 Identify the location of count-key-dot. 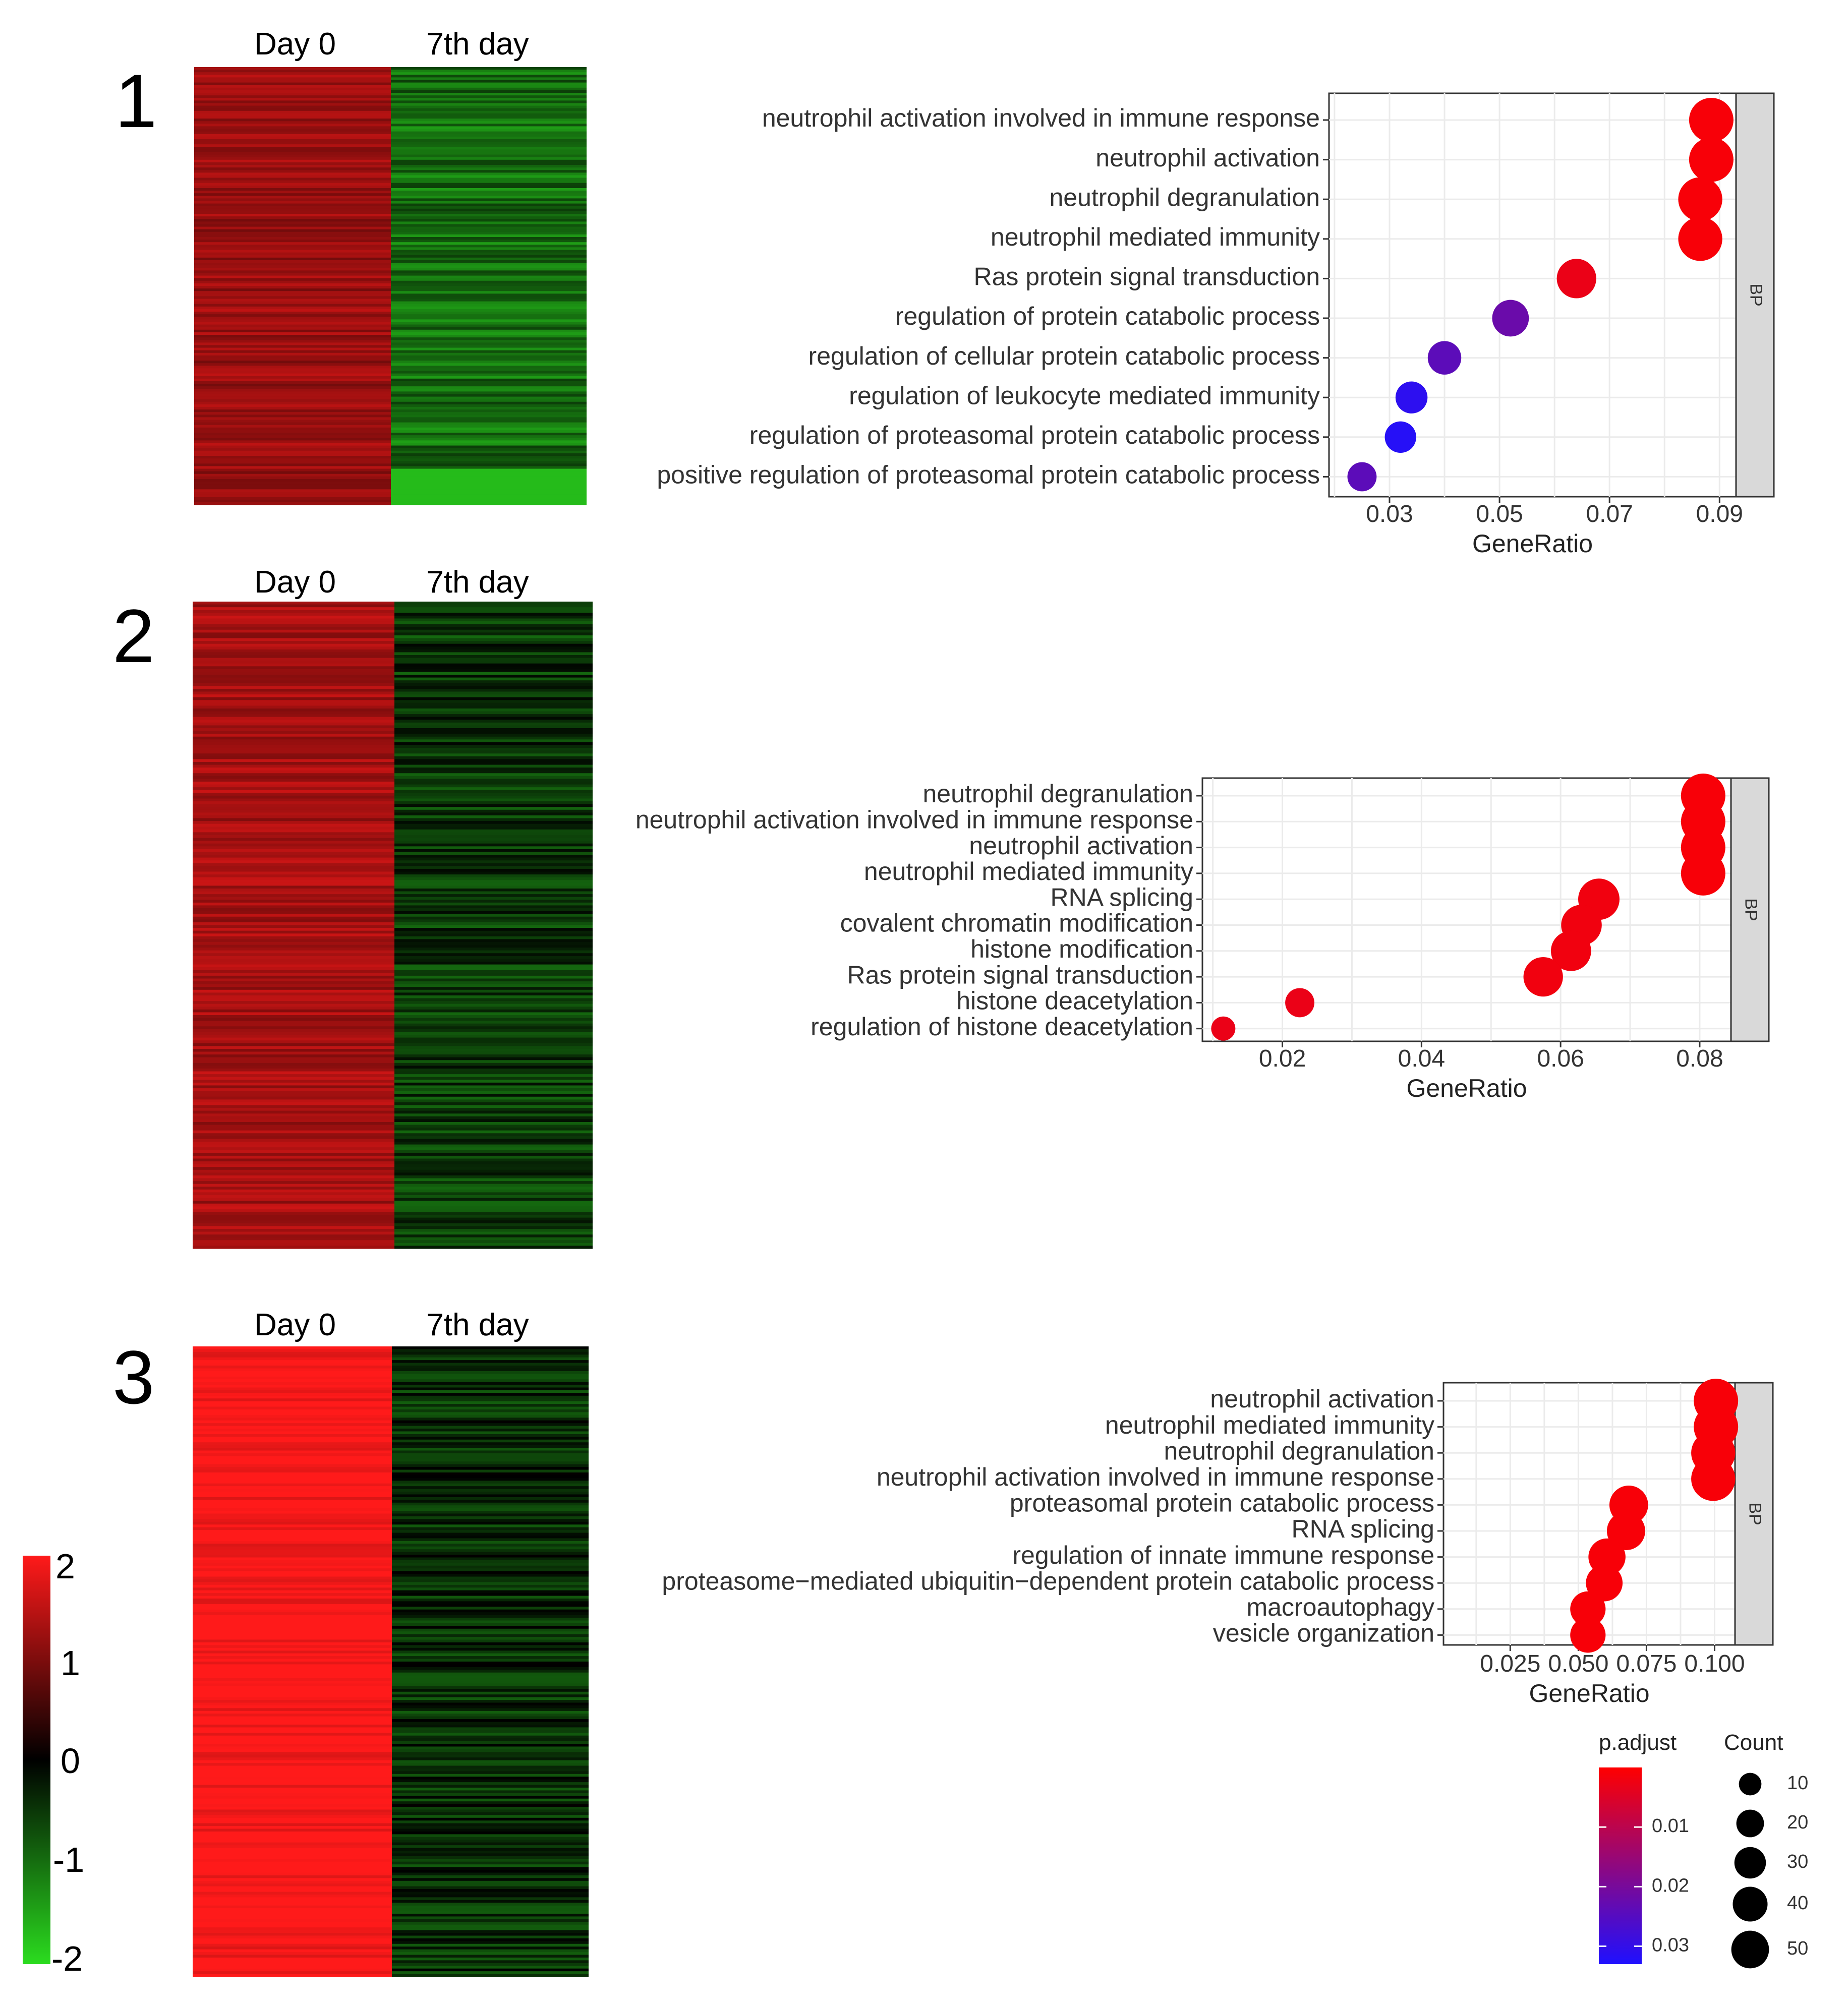
(1750, 1784).